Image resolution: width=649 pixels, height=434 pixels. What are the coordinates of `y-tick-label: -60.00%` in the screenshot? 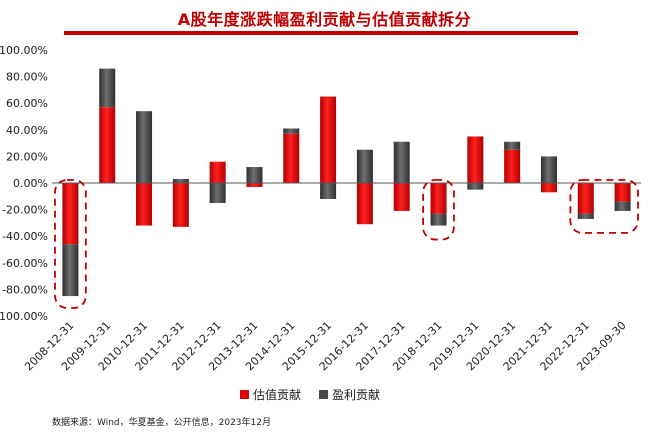 It's located at (25, 263).